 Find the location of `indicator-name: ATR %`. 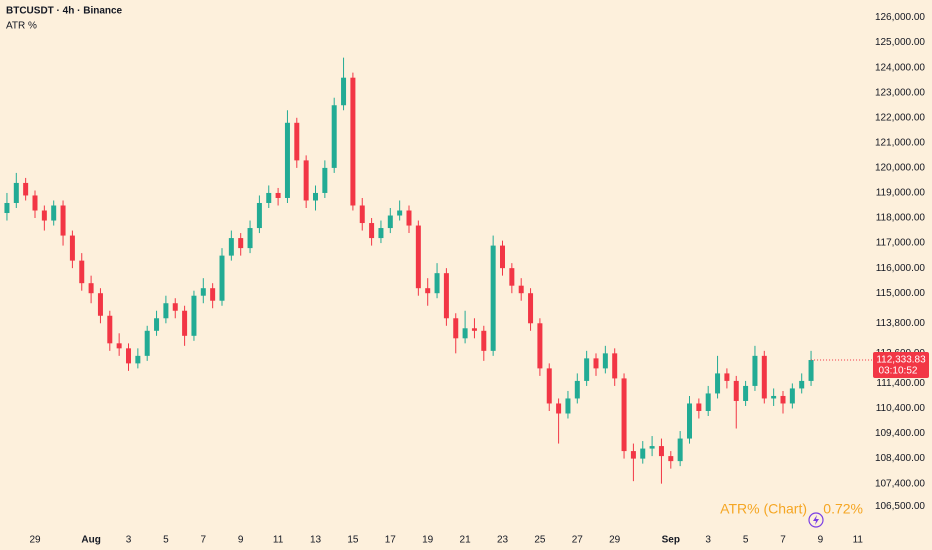

indicator-name: ATR % is located at coordinates (21, 26).